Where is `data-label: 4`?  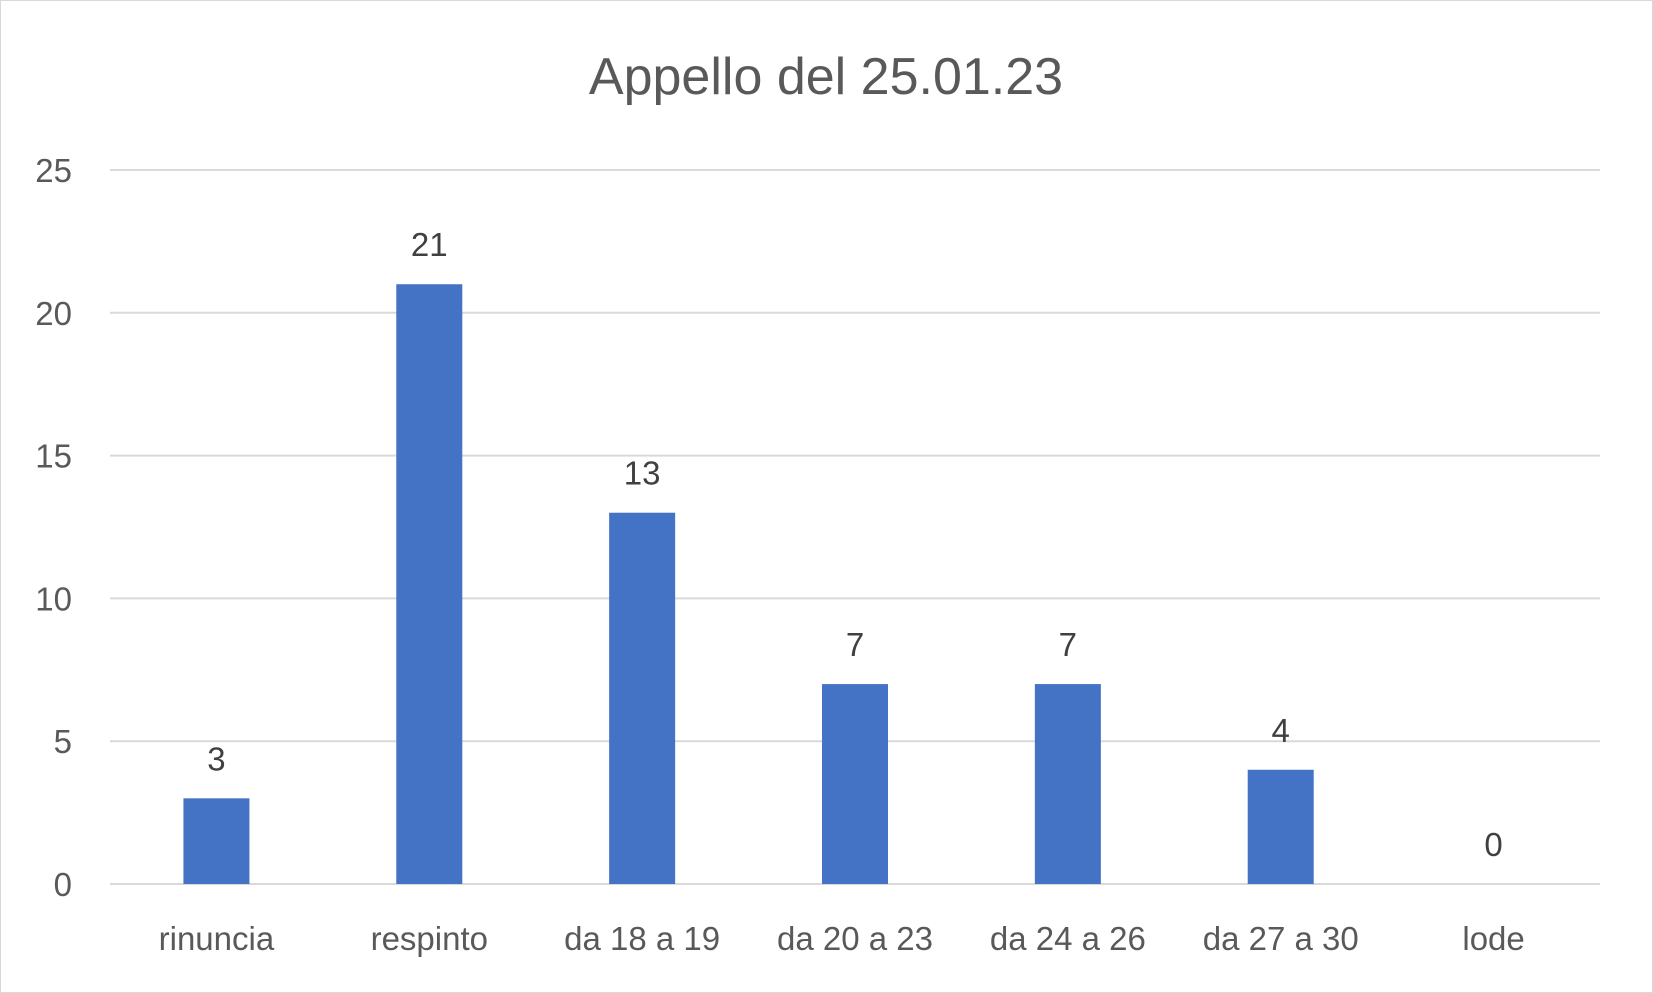
data-label: 4 is located at coordinates (1281, 730).